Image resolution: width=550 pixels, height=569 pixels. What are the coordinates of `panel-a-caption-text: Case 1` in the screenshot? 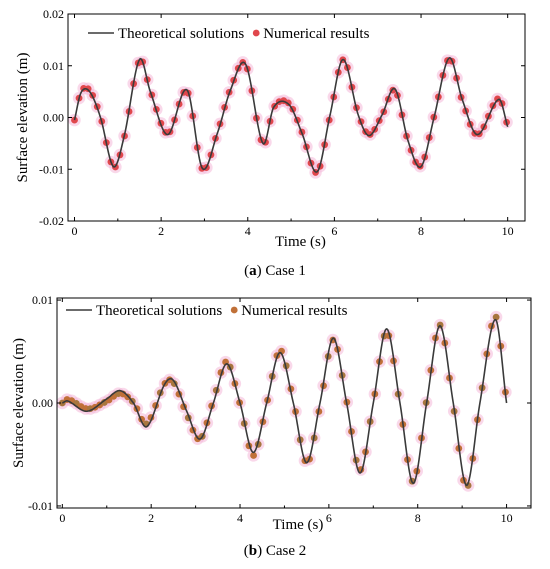 It's located at (284, 271).